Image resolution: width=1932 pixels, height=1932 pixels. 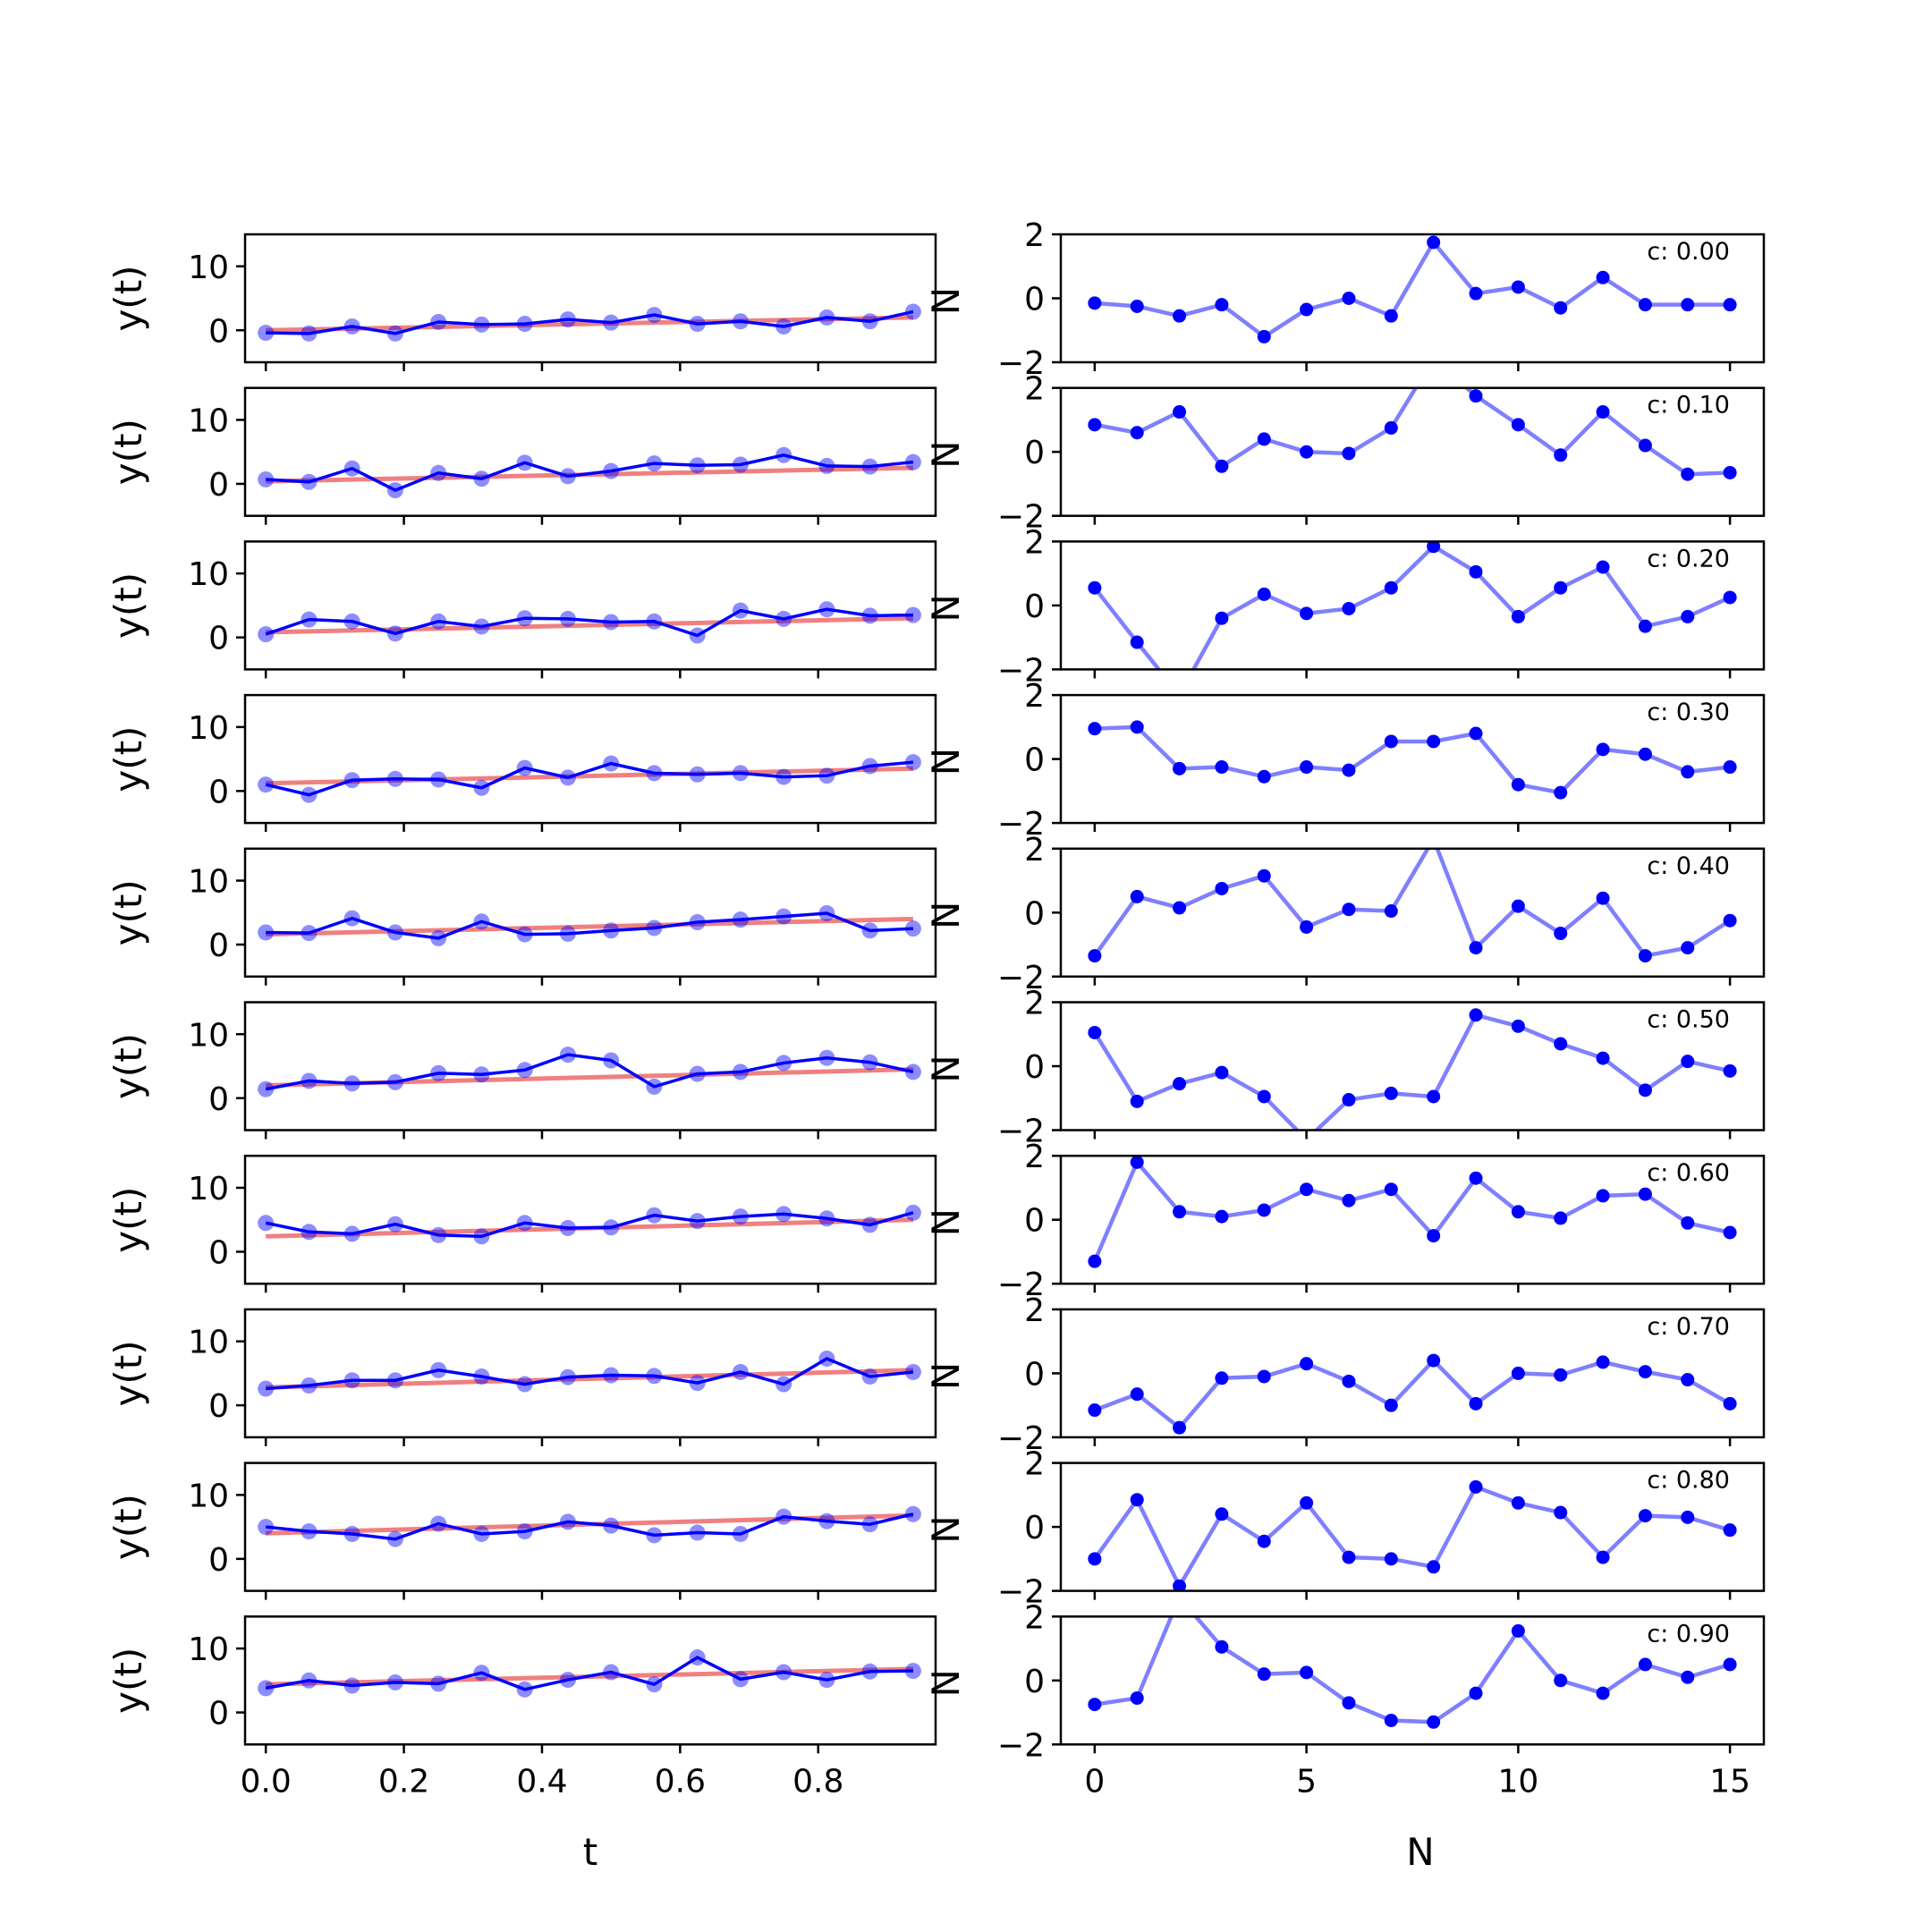 What do you see at coordinates (589, 1673) in the screenshot?
I see `series-line` at bounding box center [589, 1673].